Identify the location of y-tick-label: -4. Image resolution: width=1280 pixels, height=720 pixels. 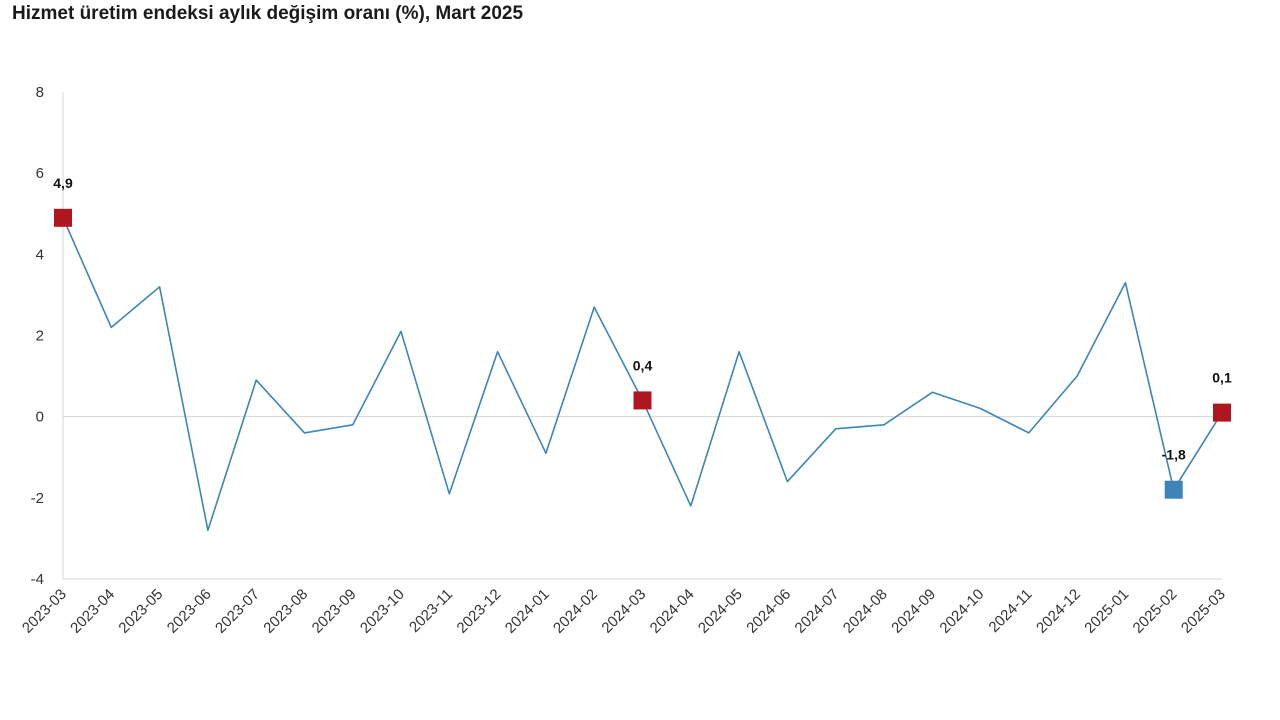
(37, 579).